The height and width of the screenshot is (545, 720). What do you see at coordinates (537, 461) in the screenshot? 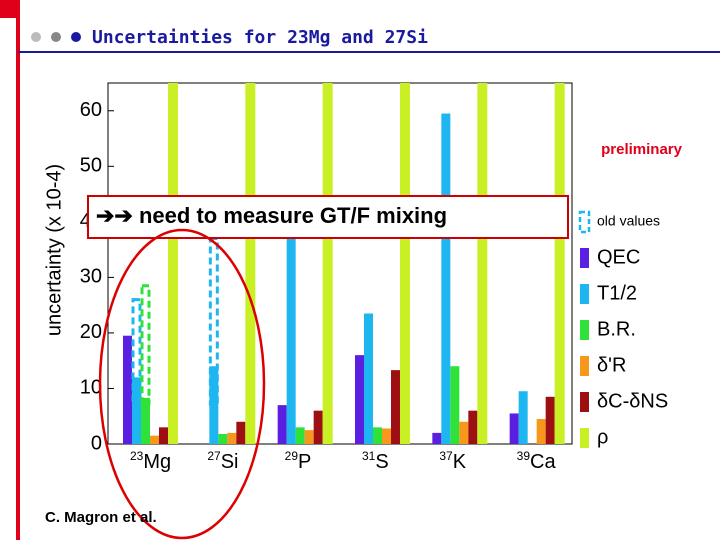
I see `x-tick-label: 39Ca` at bounding box center [537, 461].